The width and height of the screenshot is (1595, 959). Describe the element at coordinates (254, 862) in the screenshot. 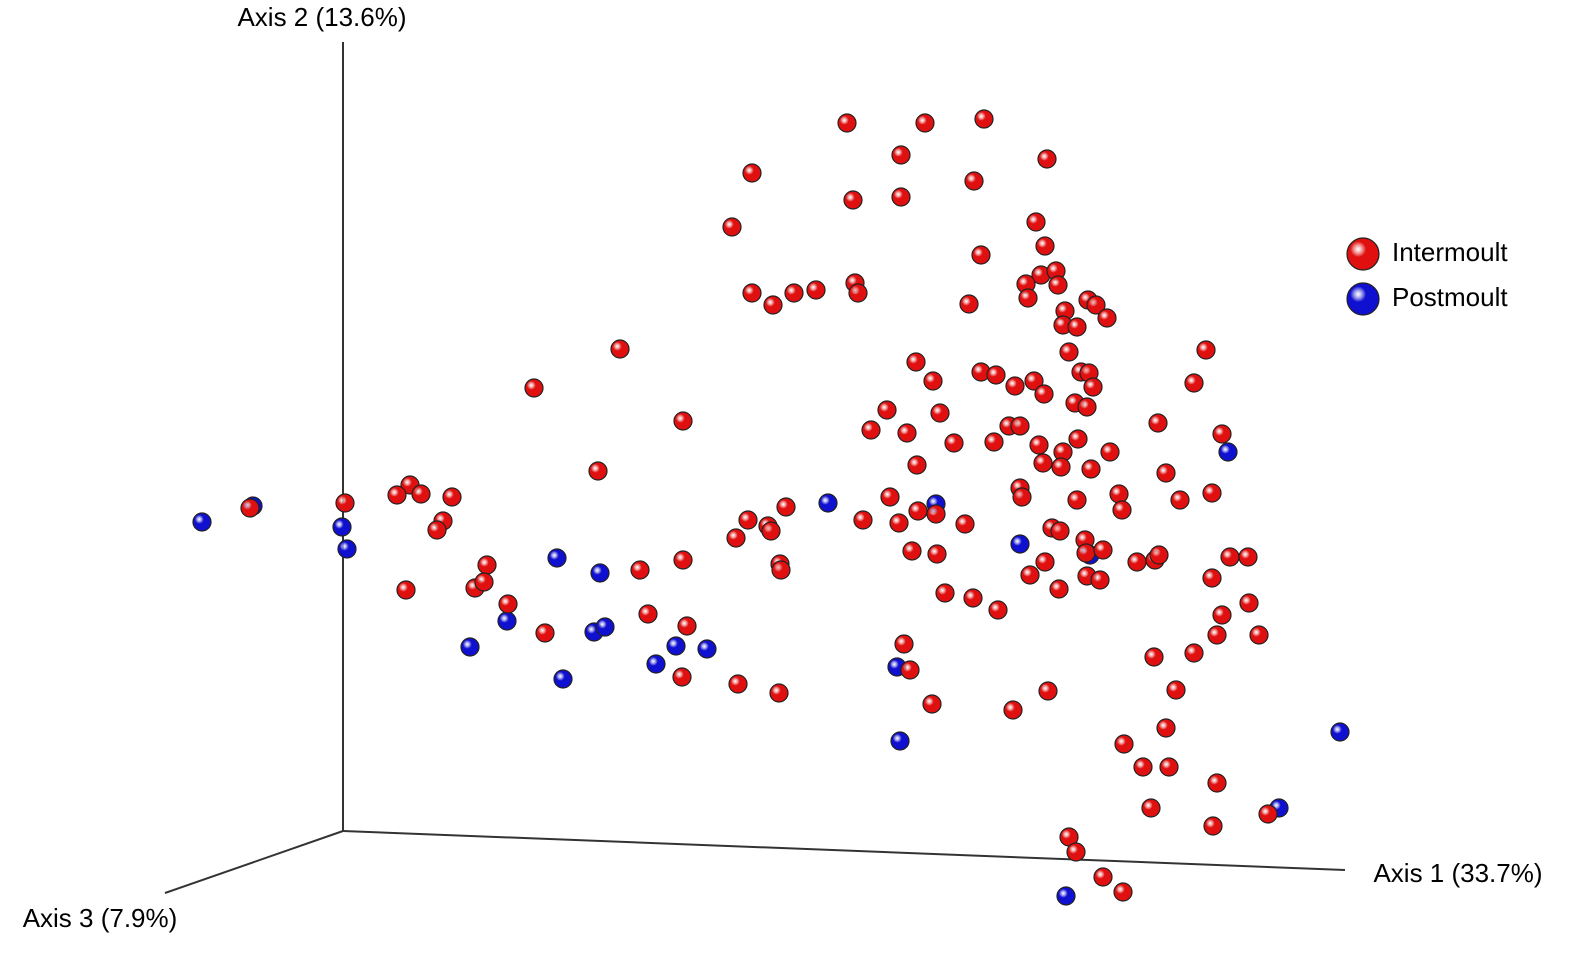

I see `axis-3-line` at that location.